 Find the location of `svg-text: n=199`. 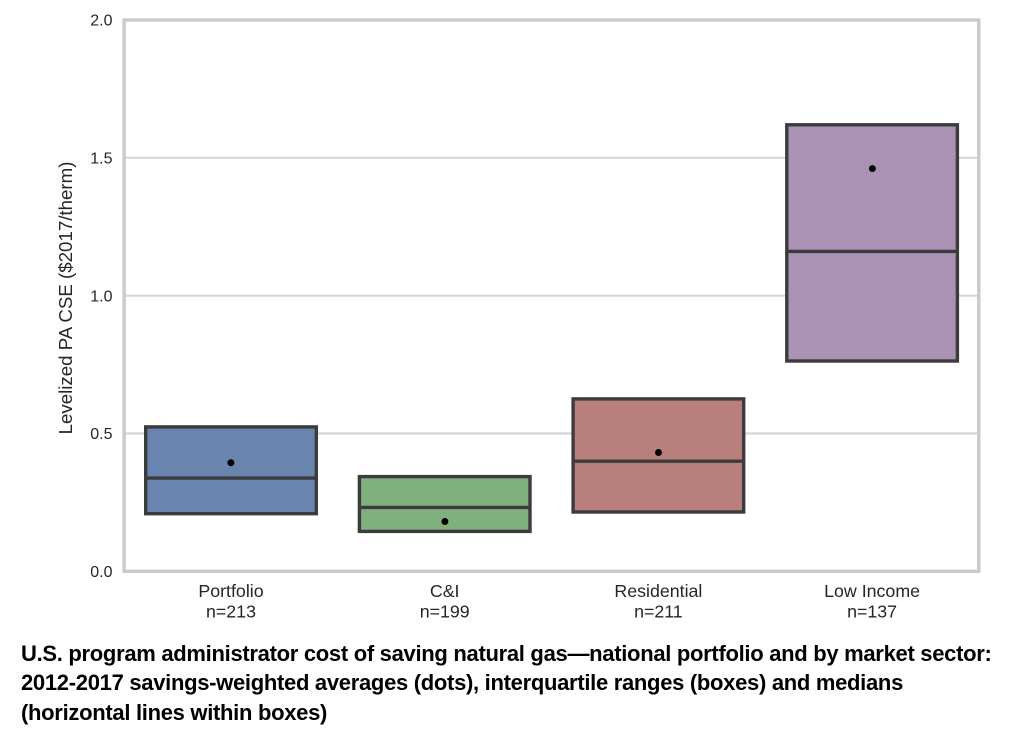

svg-text: n=199 is located at coordinates (445, 611).